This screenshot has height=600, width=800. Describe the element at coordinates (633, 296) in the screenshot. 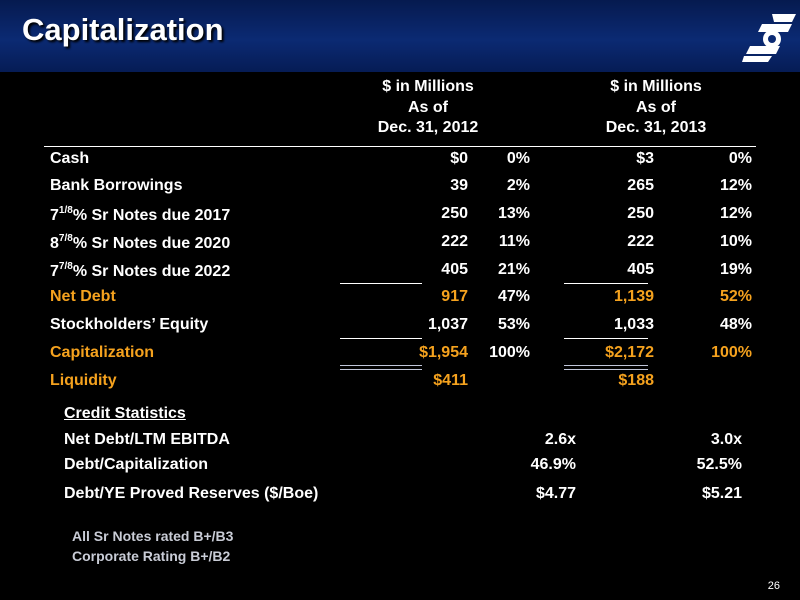

I see `value-2013: 1,139` at that location.